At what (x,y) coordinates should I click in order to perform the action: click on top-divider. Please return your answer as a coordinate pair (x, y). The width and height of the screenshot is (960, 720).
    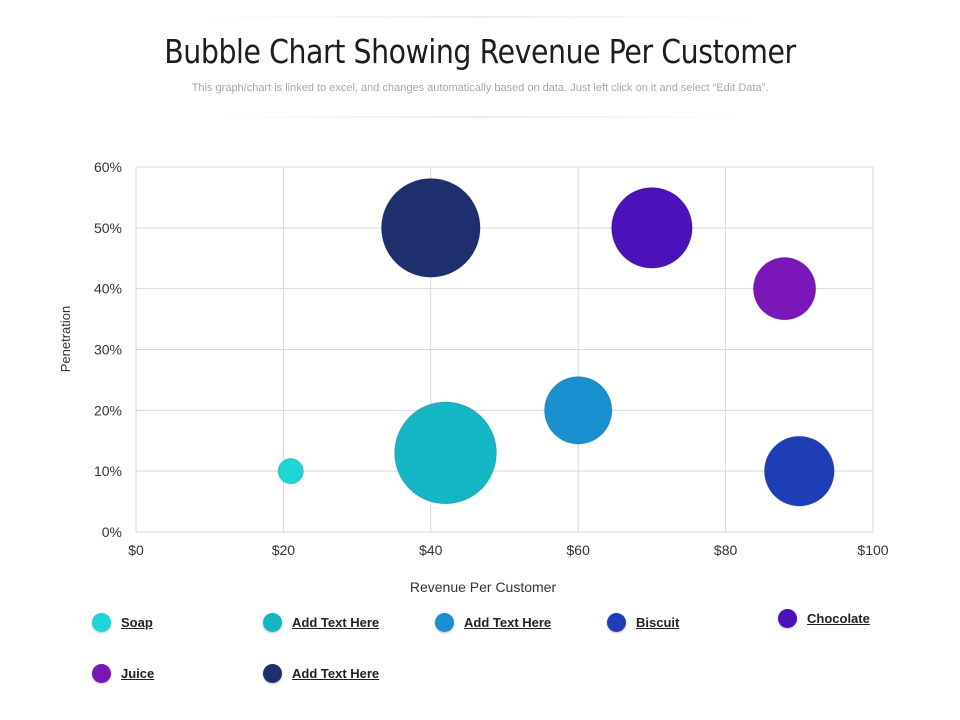
    Looking at the image, I should click on (480, 17).